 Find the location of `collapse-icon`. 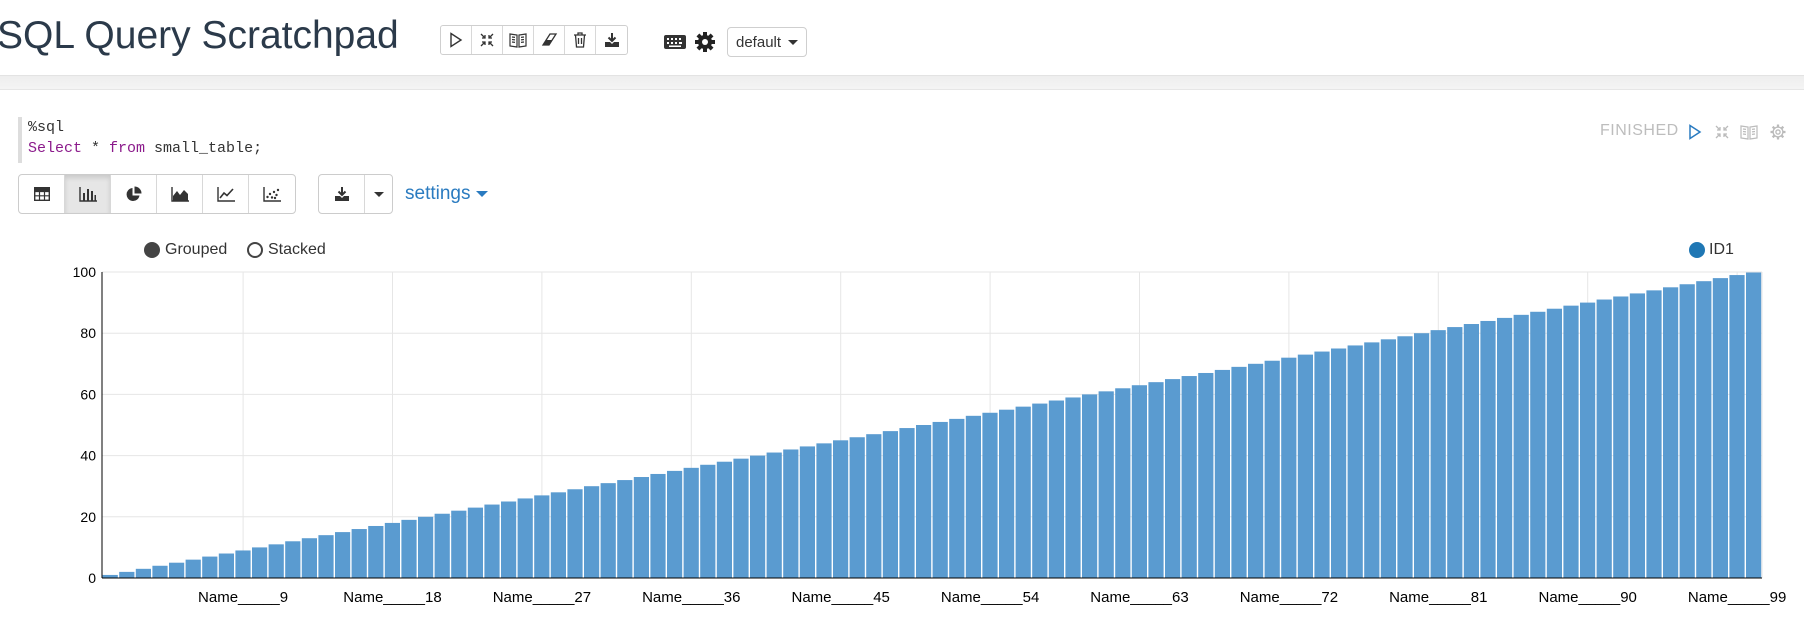

collapse-icon is located at coordinates (487, 40).